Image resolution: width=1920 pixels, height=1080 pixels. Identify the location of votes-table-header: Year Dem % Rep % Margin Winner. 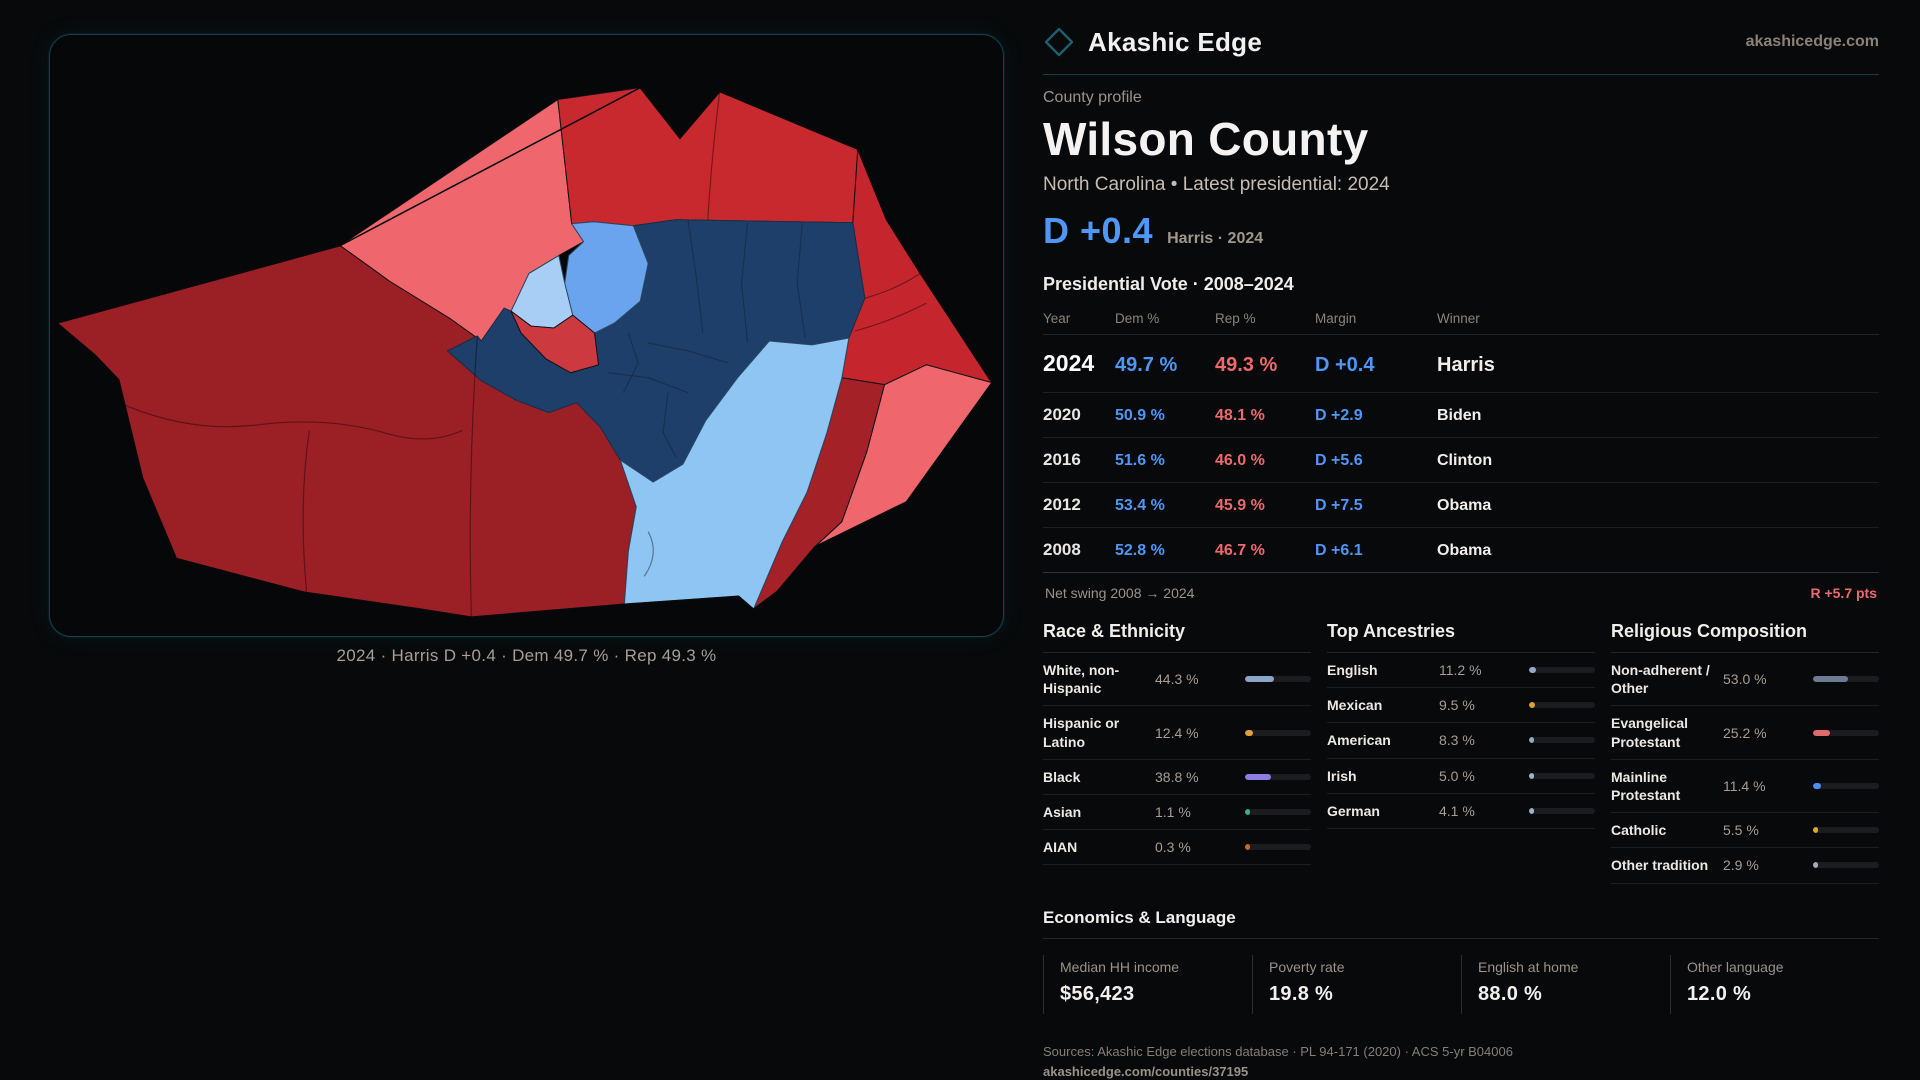
(1461, 319).